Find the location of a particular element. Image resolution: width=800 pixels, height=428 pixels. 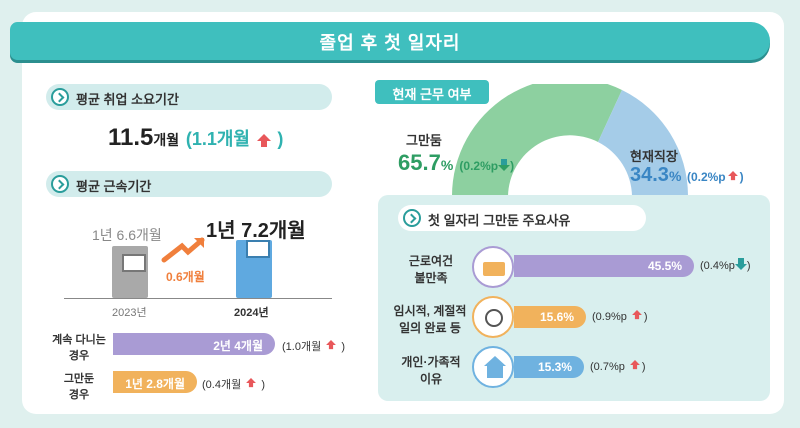

reason-3-label: 개인·가족적 이유 is located at coordinates (431, 370).